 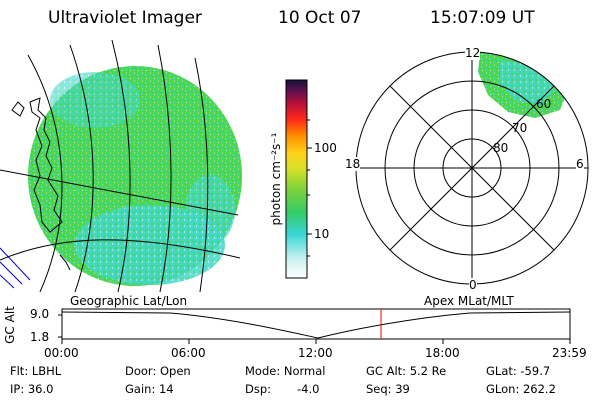 What do you see at coordinates (322, 234) in the screenshot?
I see `colorbar-tick-10: 10` at bounding box center [322, 234].